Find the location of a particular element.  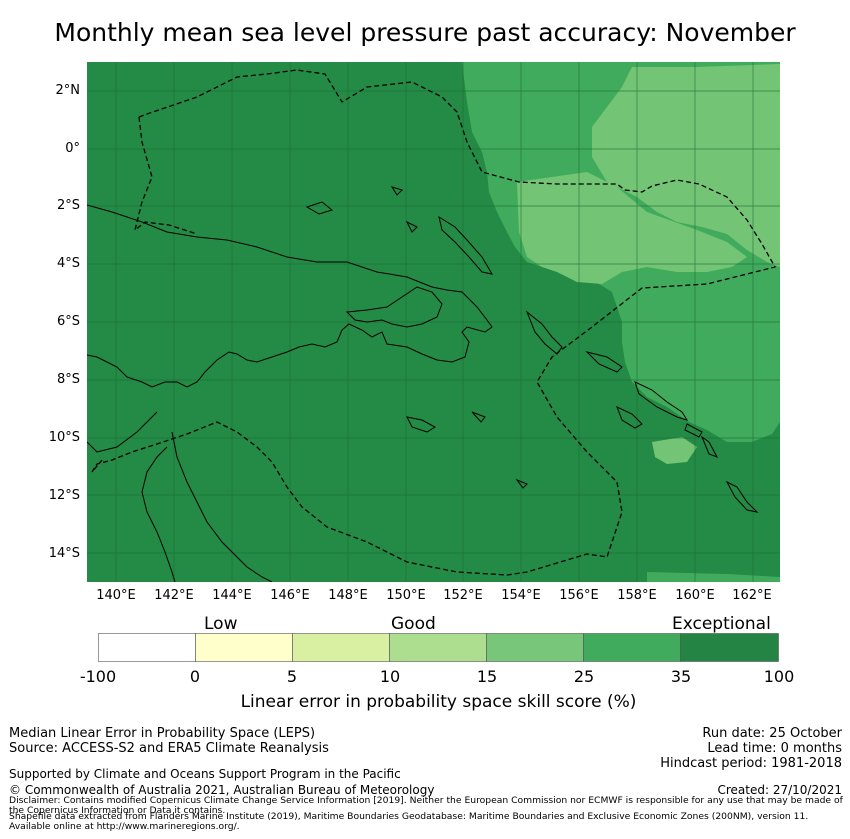

x-tick: 144°E is located at coordinates (232, 595).